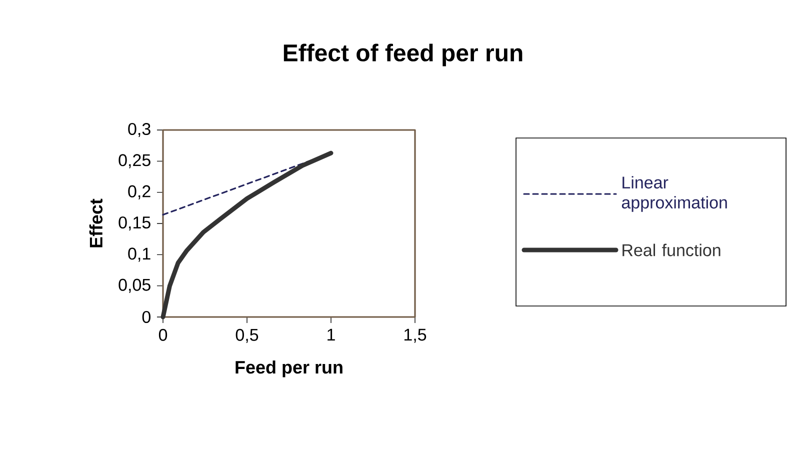 The height and width of the screenshot is (450, 787). Describe the element at coordinates (163, 334) in the screenshot. I see `x-tick-label: 0` at that location.